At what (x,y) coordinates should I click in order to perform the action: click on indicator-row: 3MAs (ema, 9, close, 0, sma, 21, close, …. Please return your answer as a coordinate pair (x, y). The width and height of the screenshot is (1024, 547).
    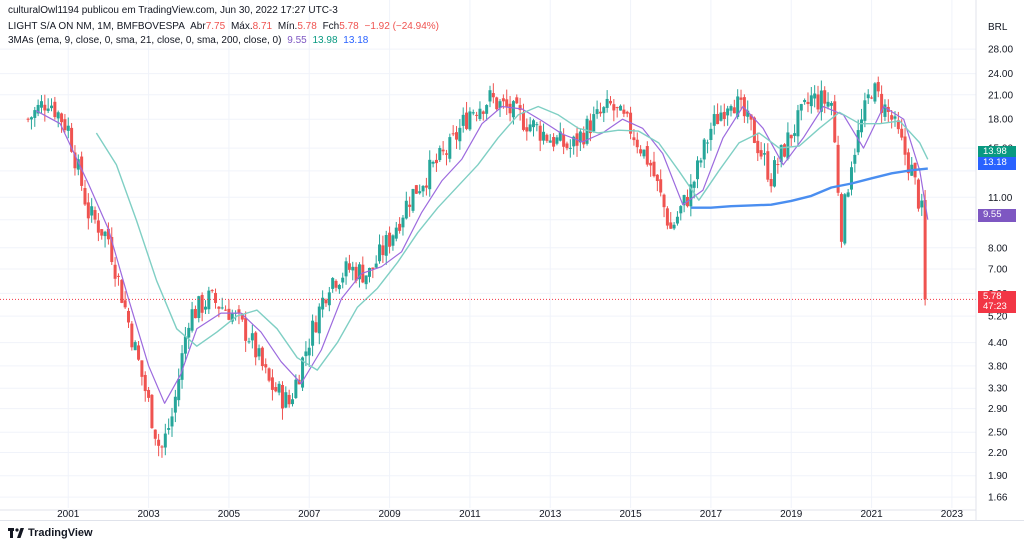
    Looking at the image, I should click on (189, 40).